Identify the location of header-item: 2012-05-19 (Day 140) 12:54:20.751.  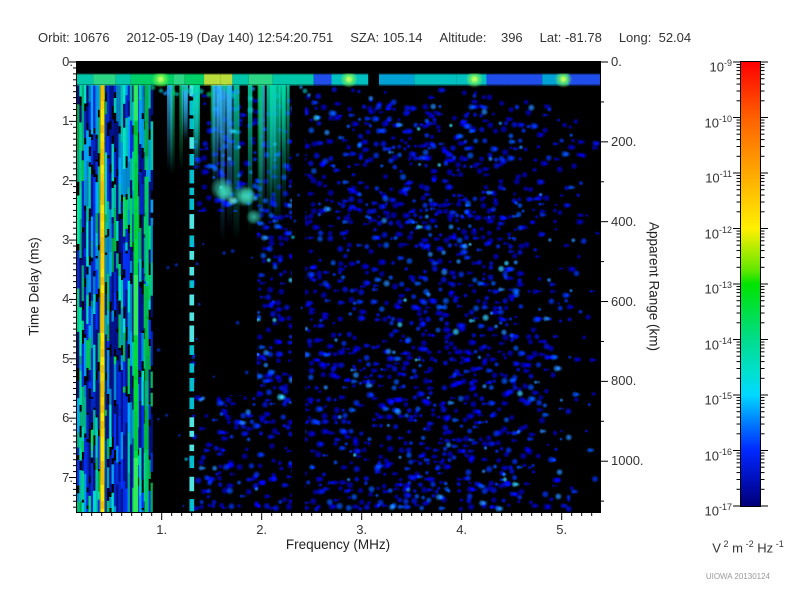
(230, 37).